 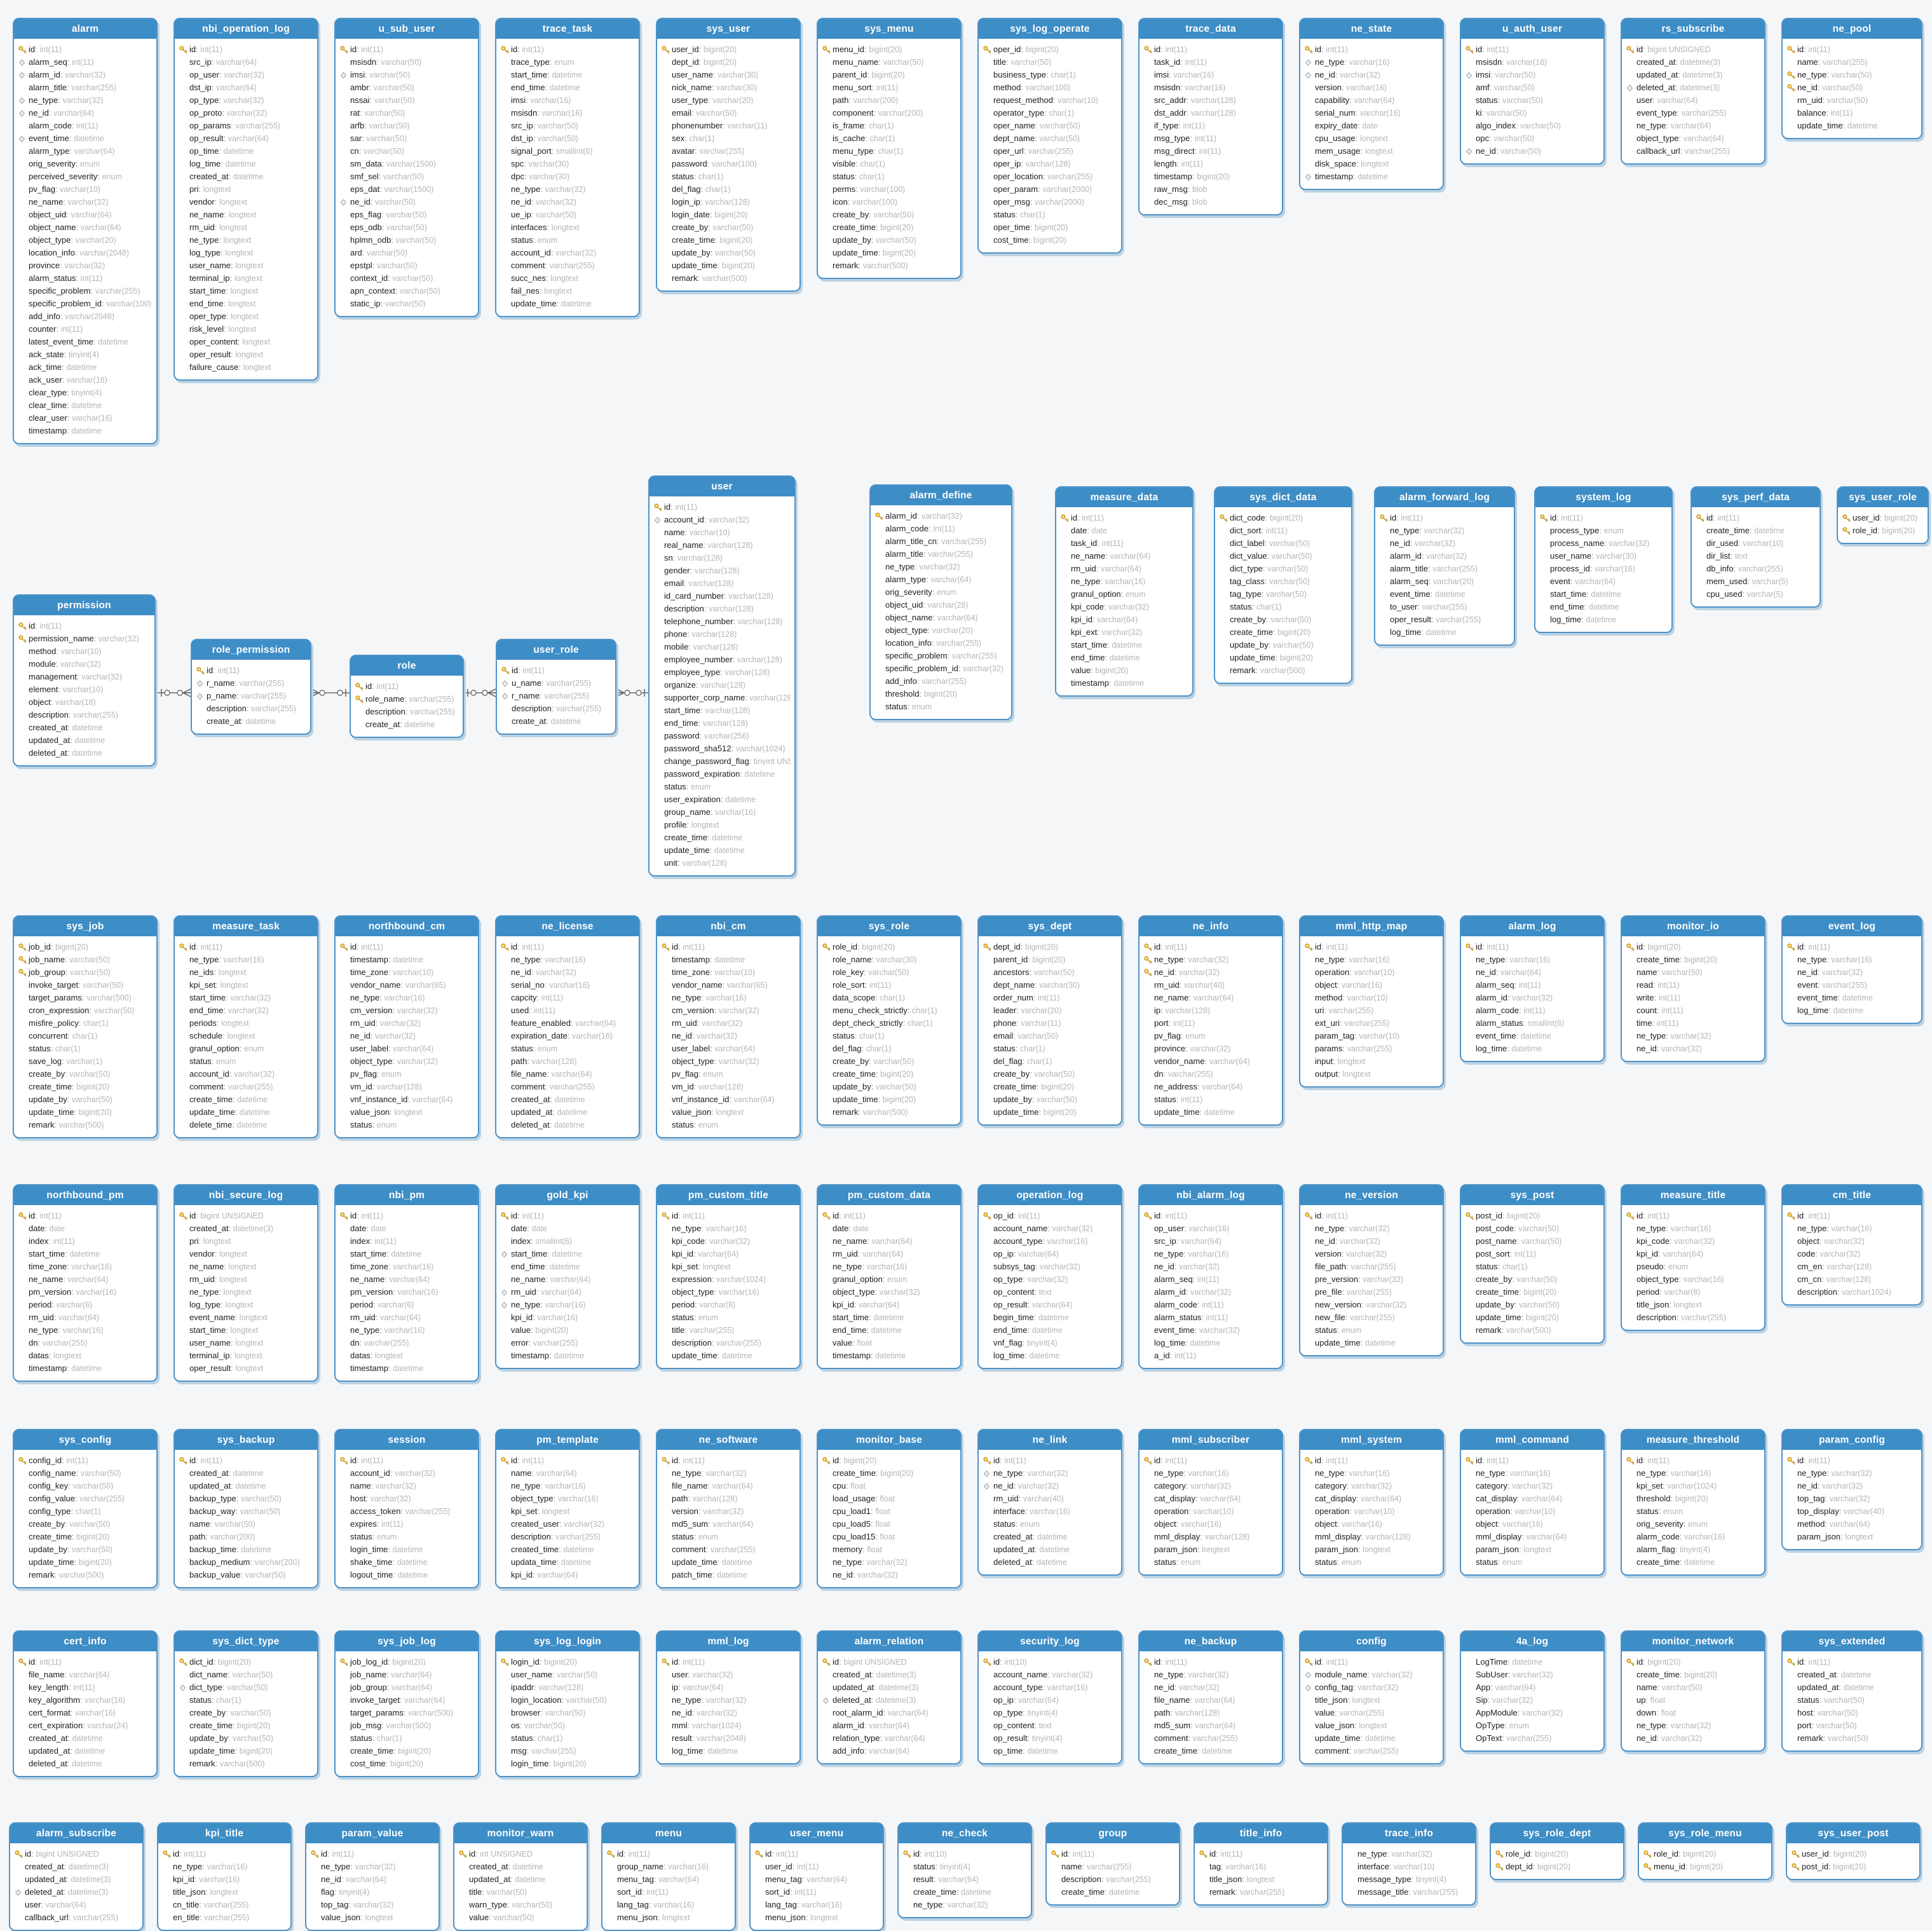 I want to click on table-title: trace_data, so click(x=1210, y=29).